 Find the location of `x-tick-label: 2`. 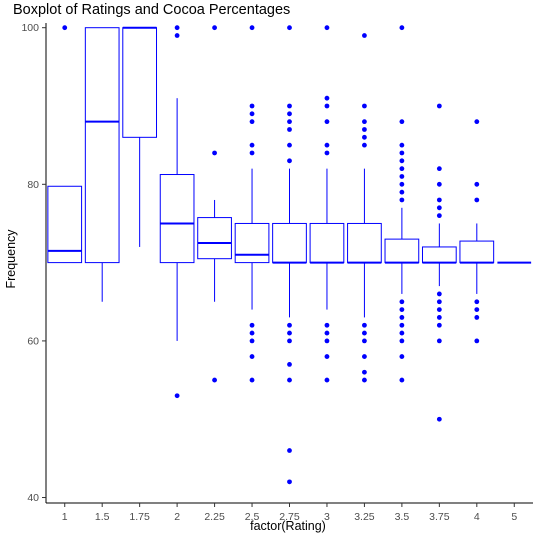

x-tick-label: 2 is located at coordinates (177, 517).